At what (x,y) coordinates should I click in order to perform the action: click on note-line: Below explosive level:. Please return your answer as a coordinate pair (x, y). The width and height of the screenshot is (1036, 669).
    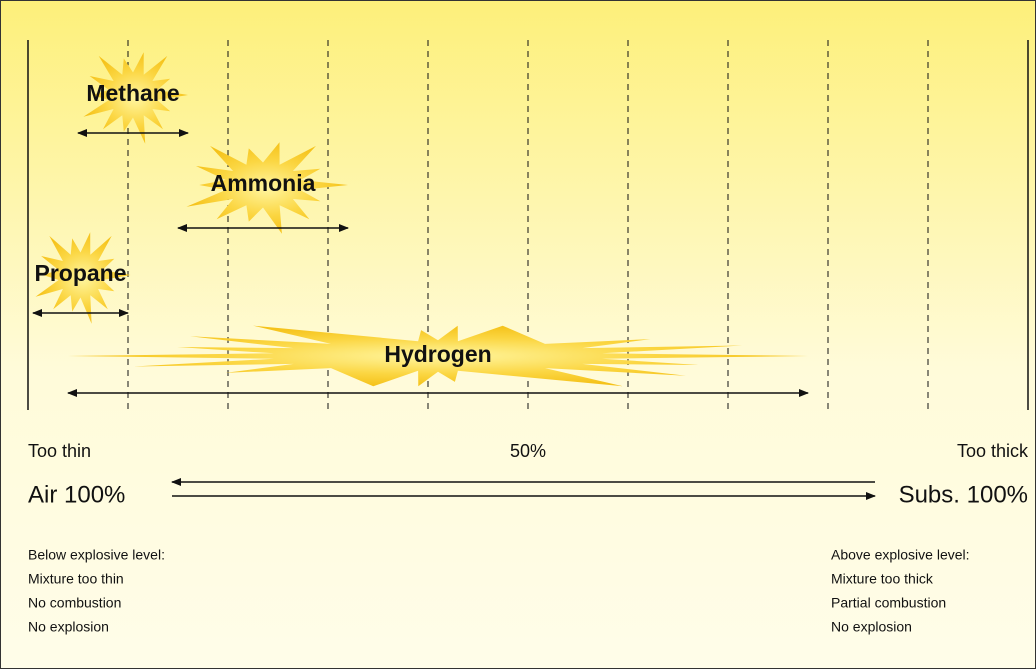
    Looking at the image, I should click on (96, 555).